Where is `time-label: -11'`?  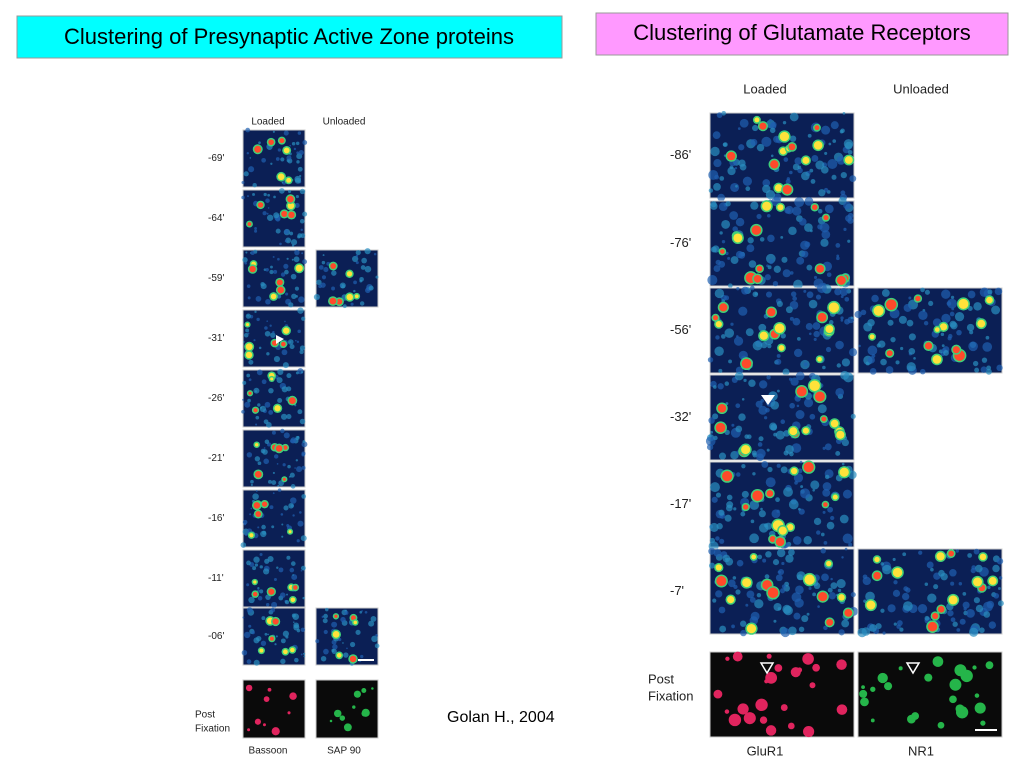 time-label: -11' is located at coordinates (216, 578).